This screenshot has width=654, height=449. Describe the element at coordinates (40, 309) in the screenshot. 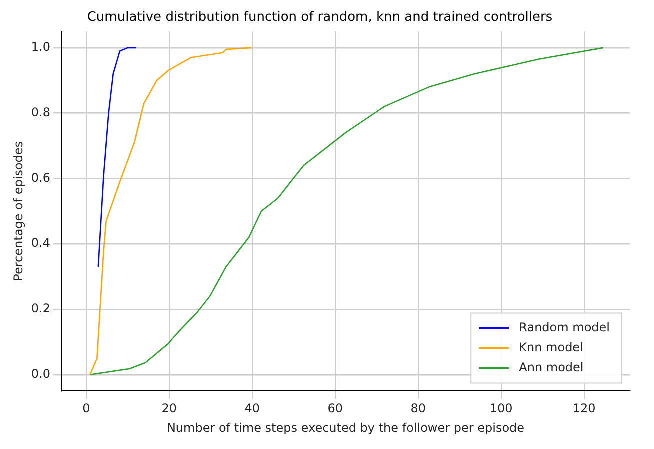

I see `y-tick-label: 0.2` at that location.